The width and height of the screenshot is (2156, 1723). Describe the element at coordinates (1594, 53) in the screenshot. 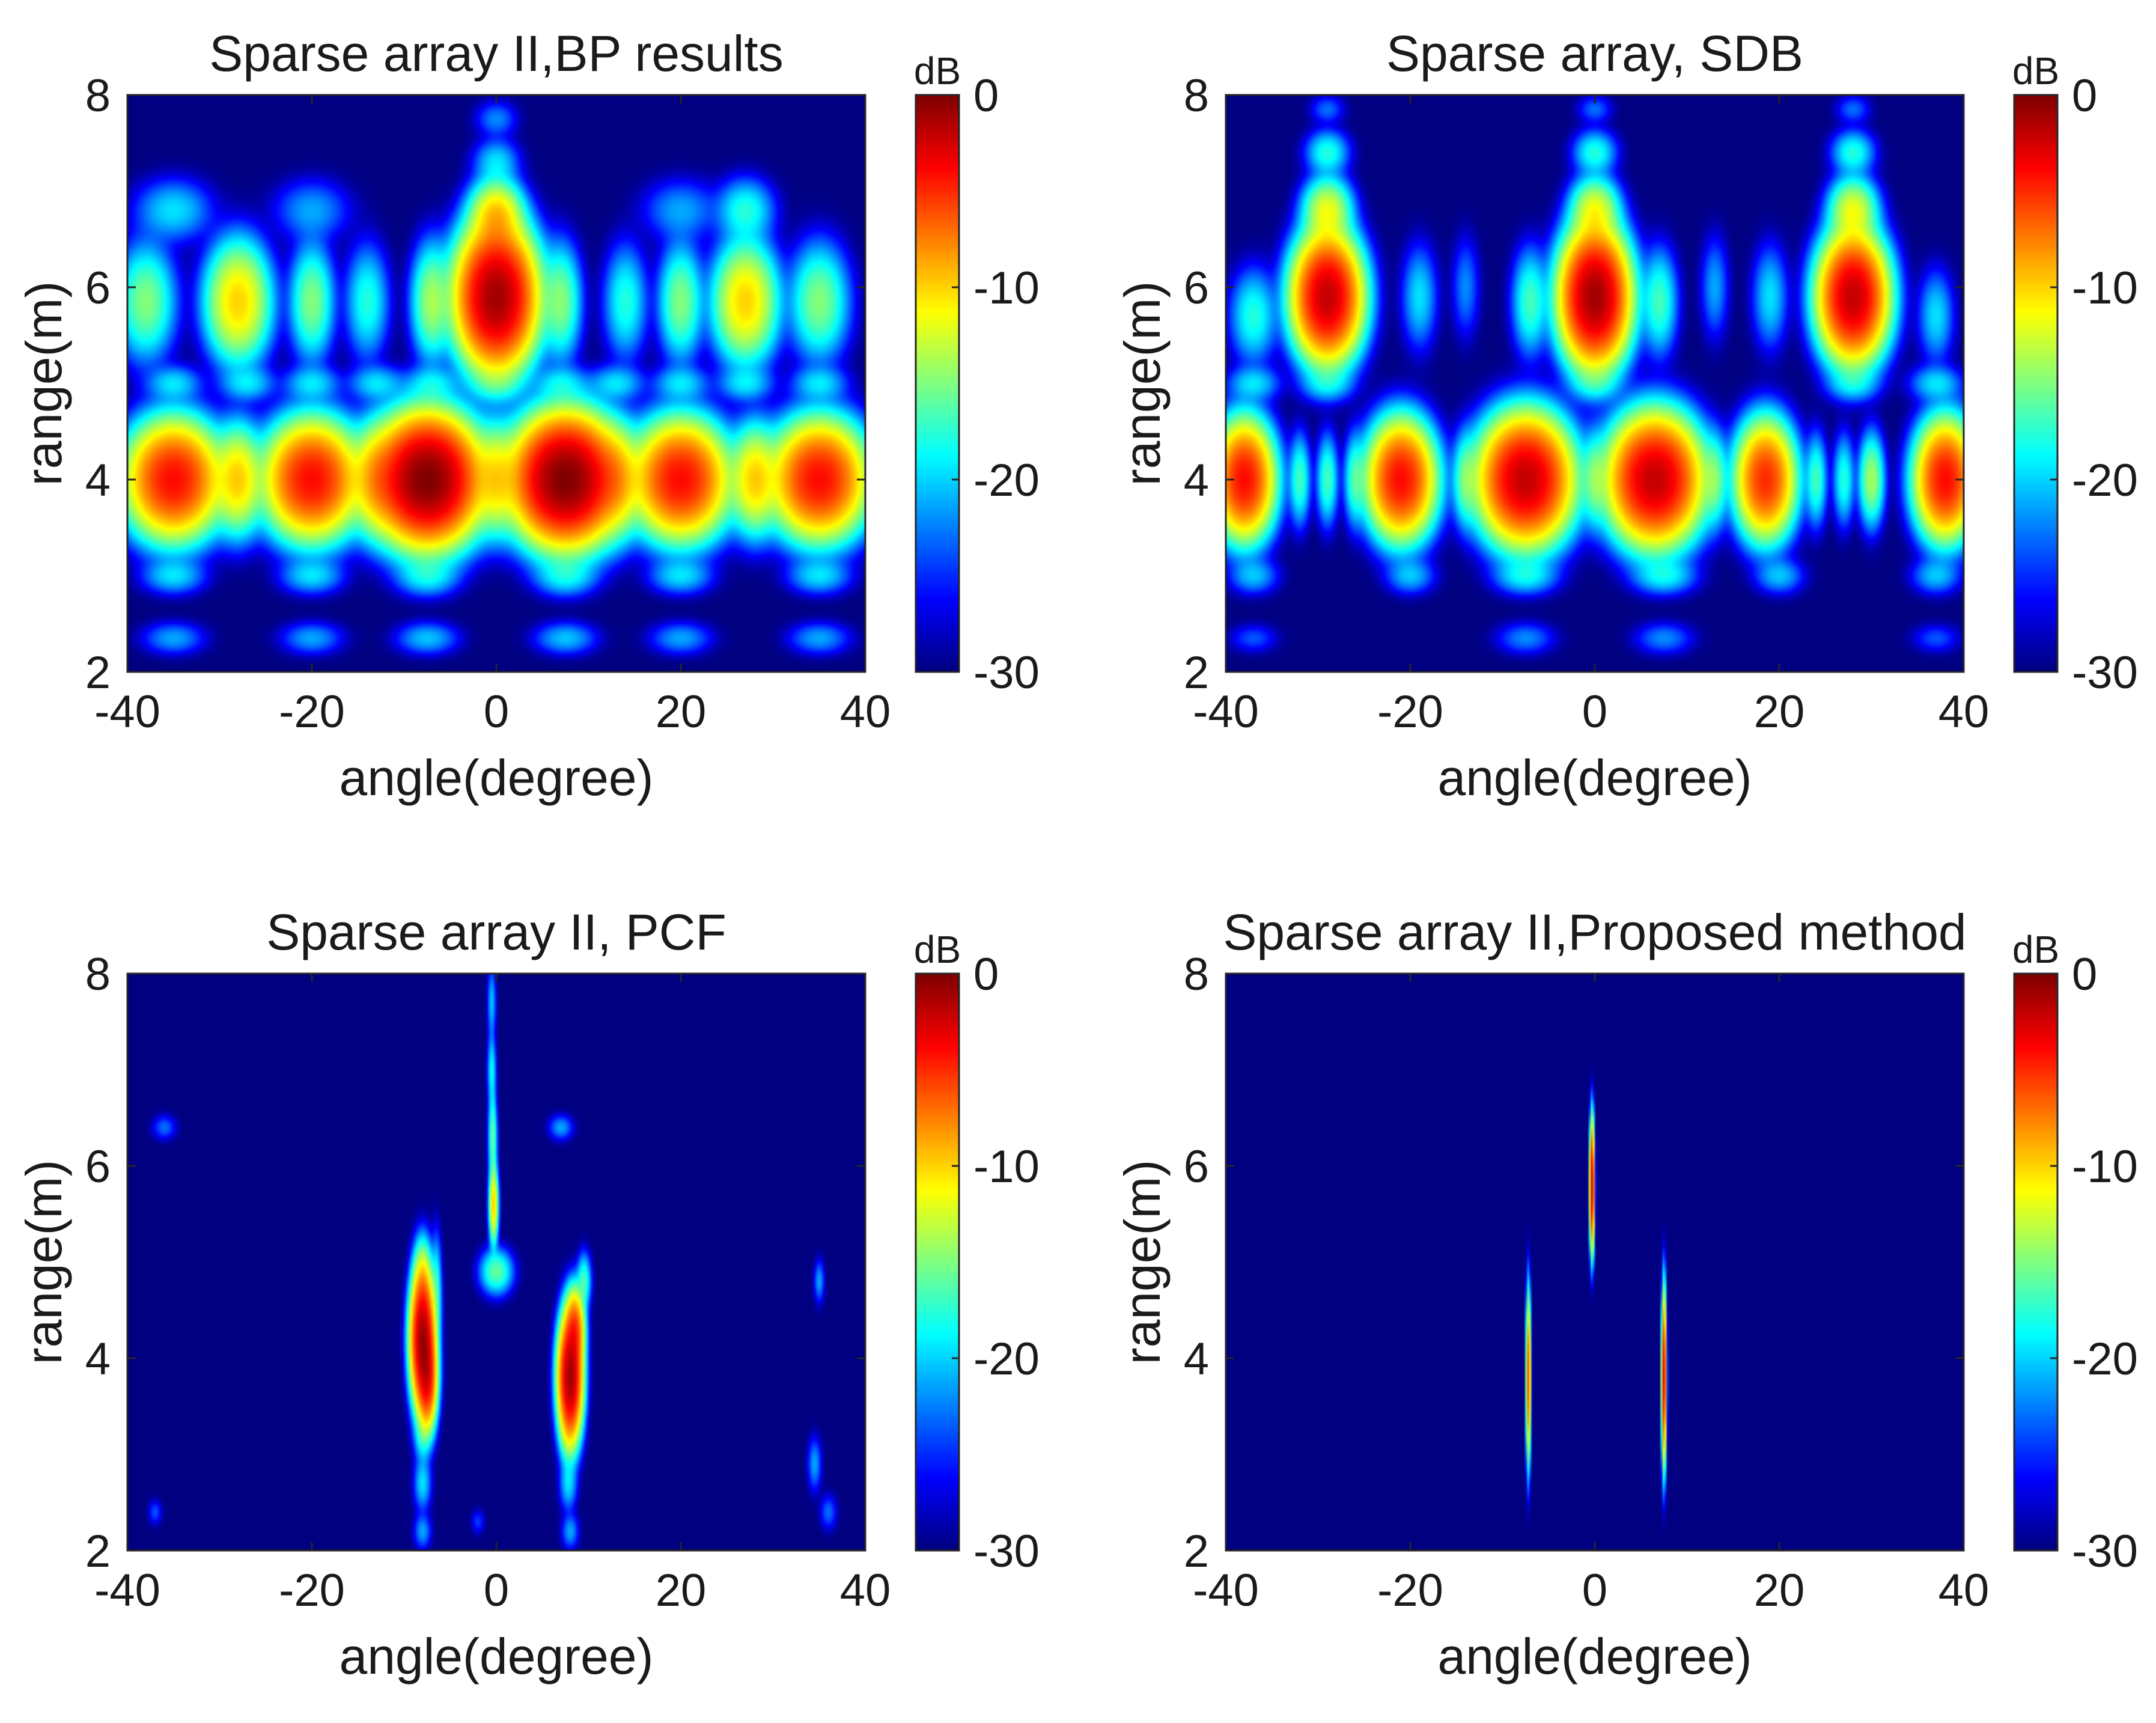

I see `chart-title: Sparse array, SDB` at that location.